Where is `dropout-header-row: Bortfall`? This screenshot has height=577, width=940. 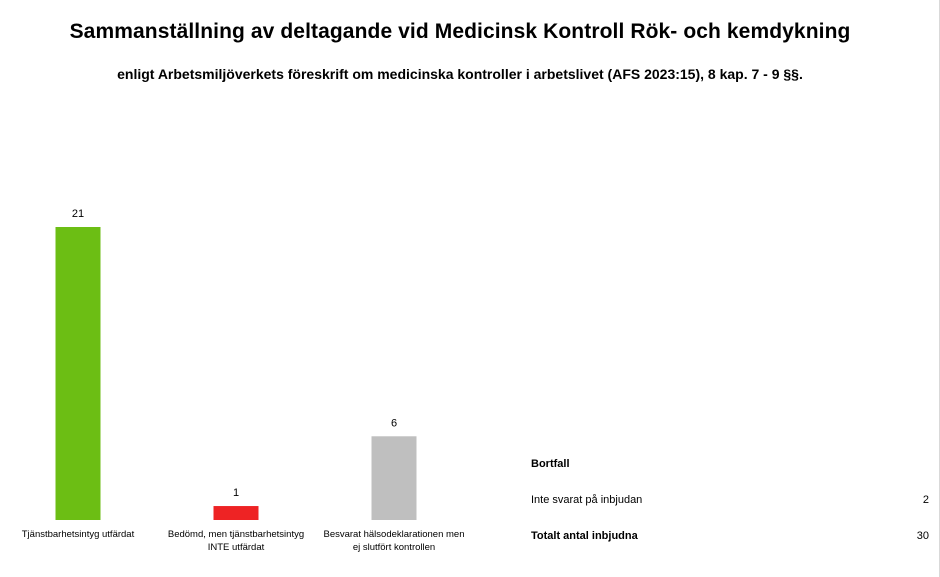 dropout-header-row: Bortfall is located at coordinates (730, 466).